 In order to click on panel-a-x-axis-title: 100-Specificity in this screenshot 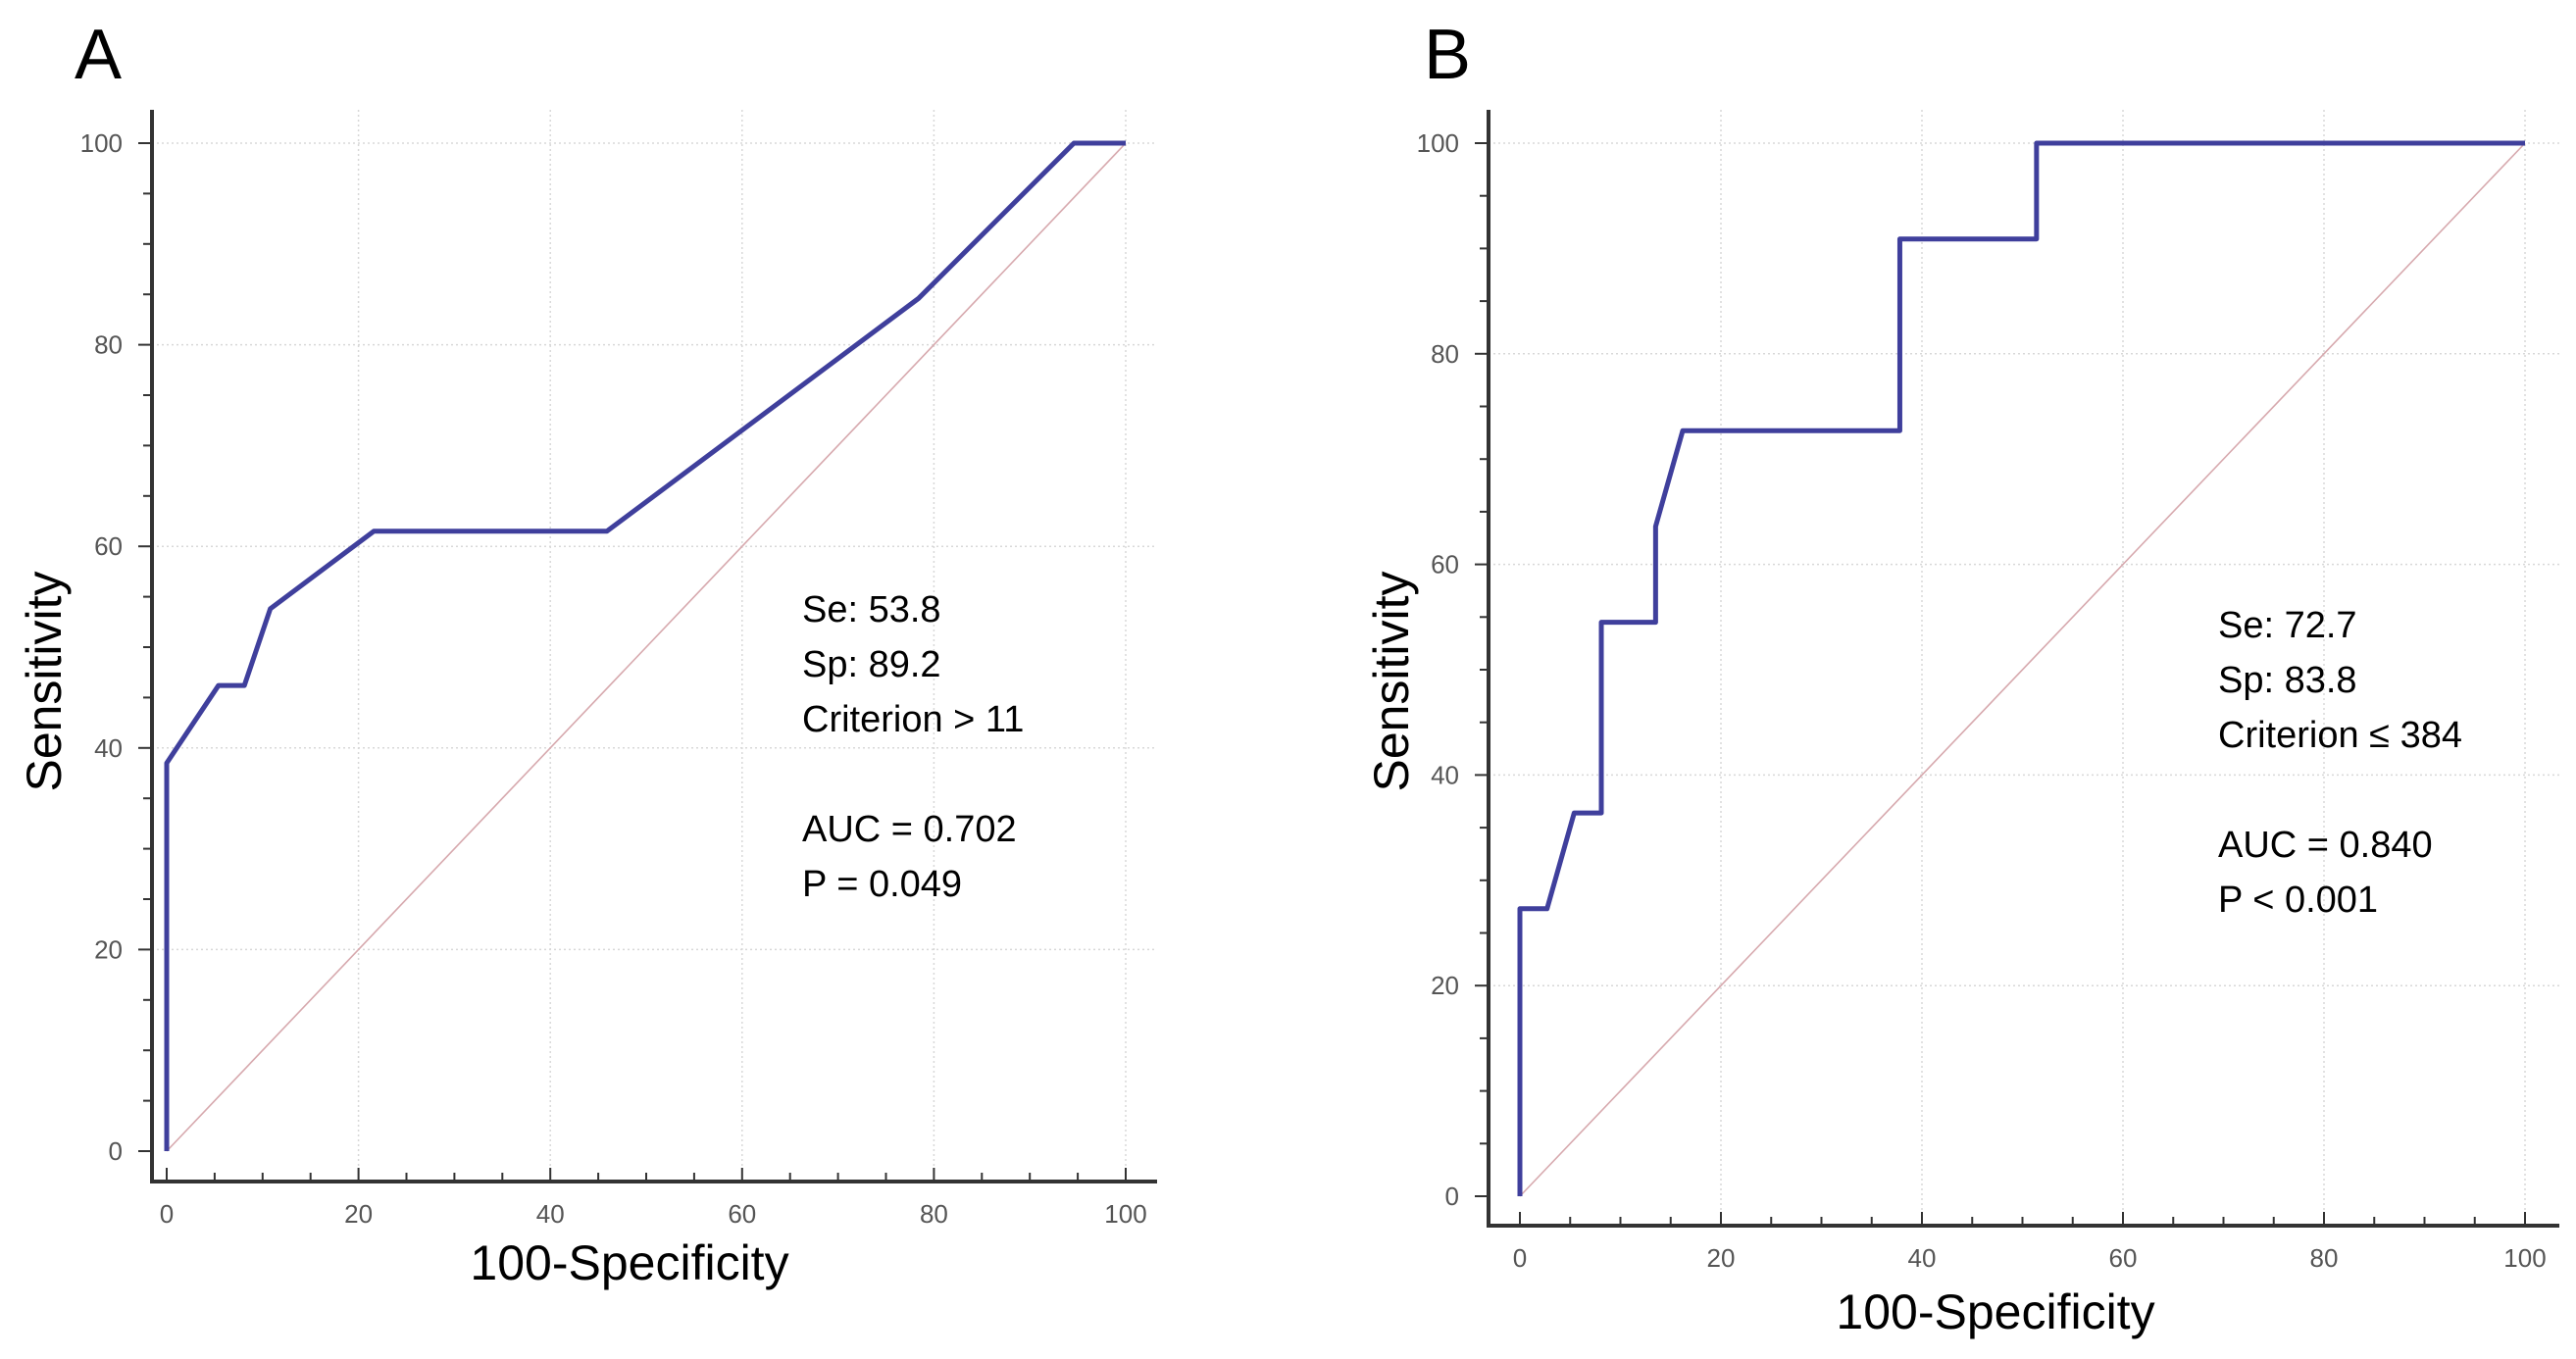, I will do `click(629, 1263)`.